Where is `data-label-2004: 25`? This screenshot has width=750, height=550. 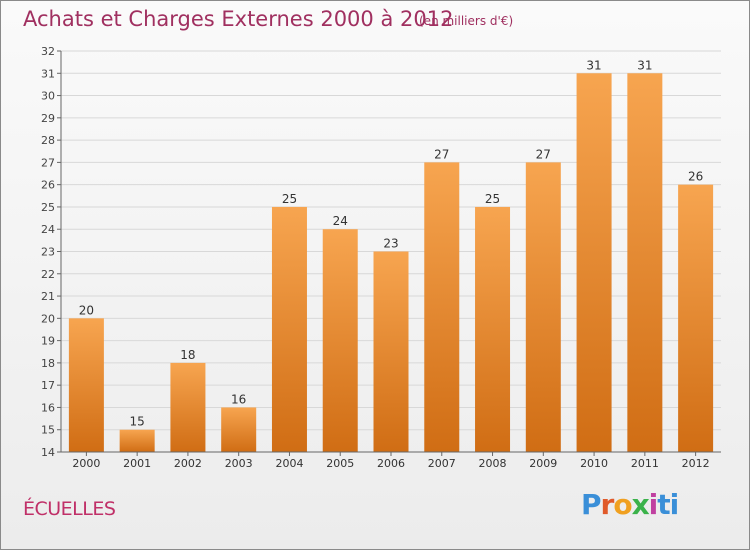
data-label-2004: 25 is located at coordinates (289, 199).